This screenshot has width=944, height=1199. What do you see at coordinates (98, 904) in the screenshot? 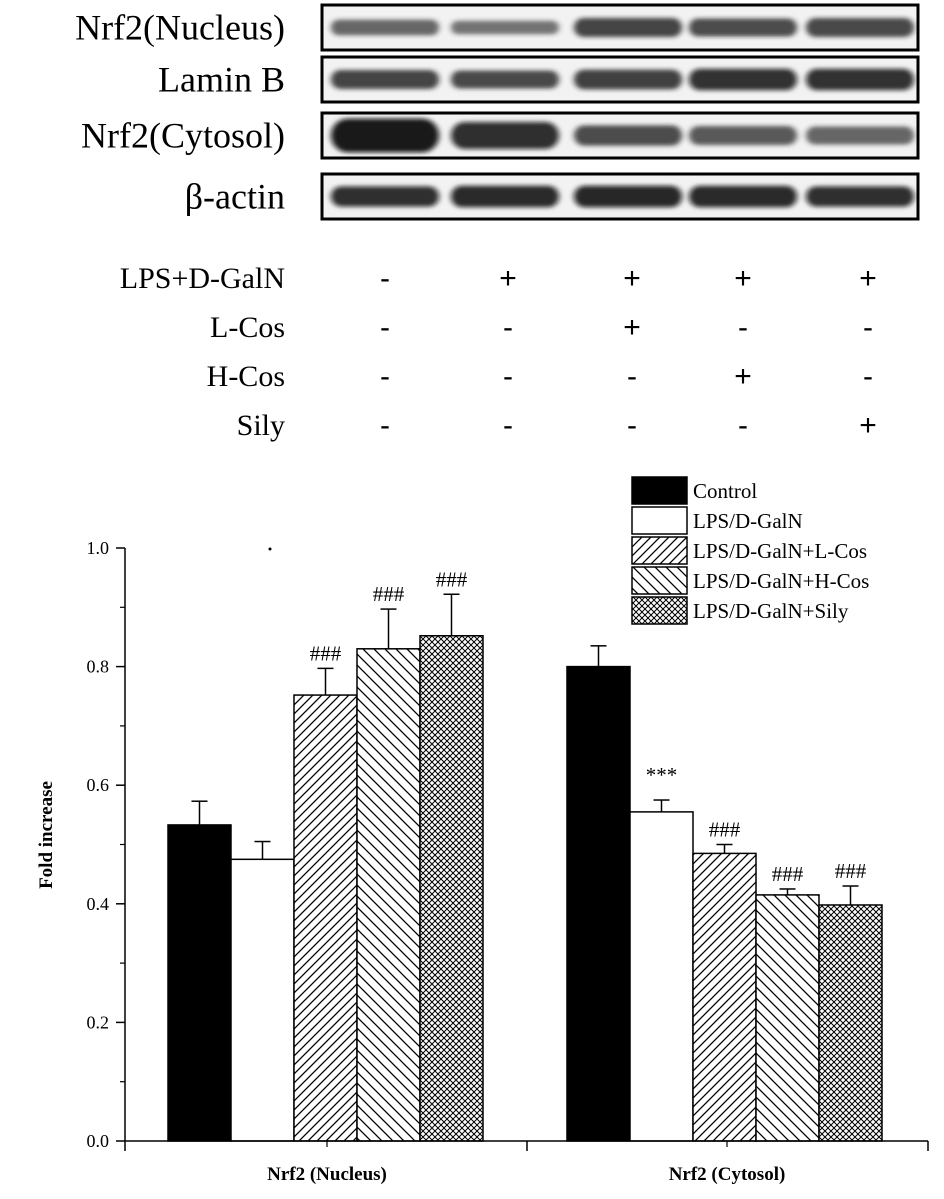
I see `y-tick-label: 0.4` at bounding box center [98, 904].